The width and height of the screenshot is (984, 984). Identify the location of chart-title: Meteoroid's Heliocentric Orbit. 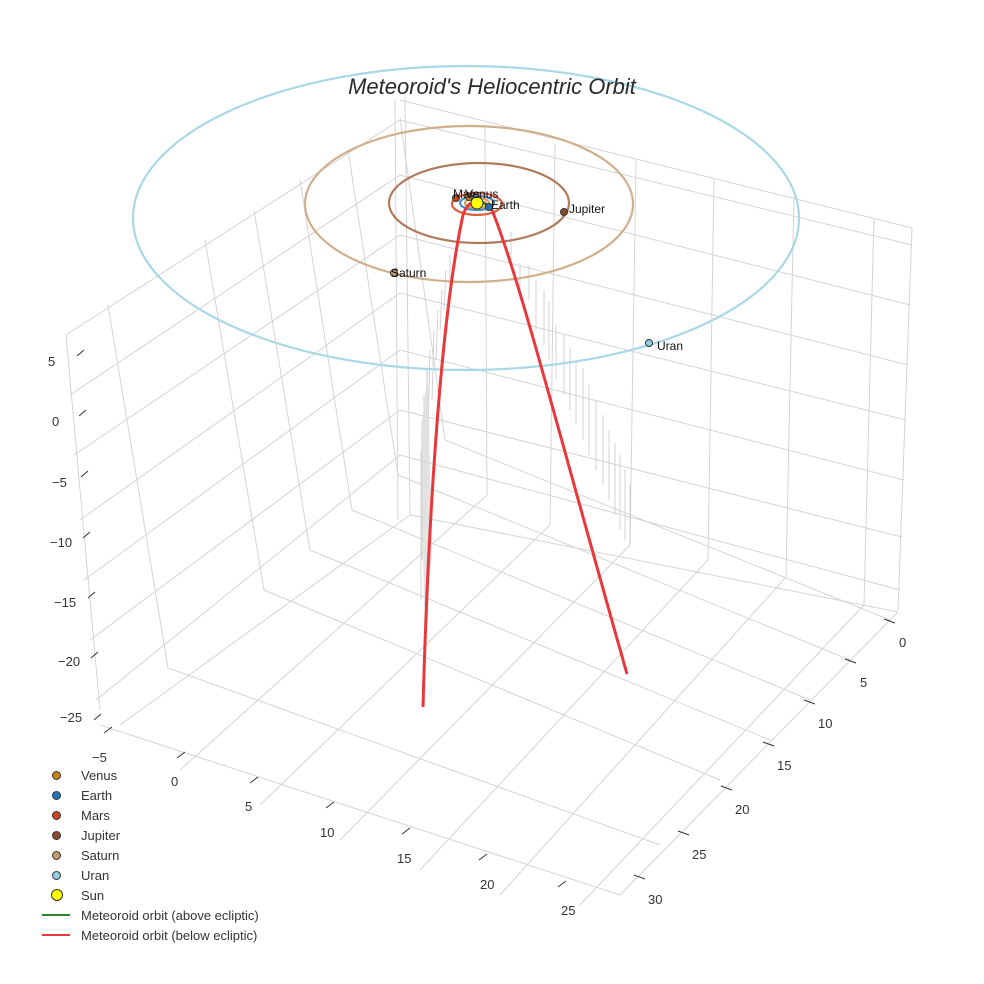
(492, 86).